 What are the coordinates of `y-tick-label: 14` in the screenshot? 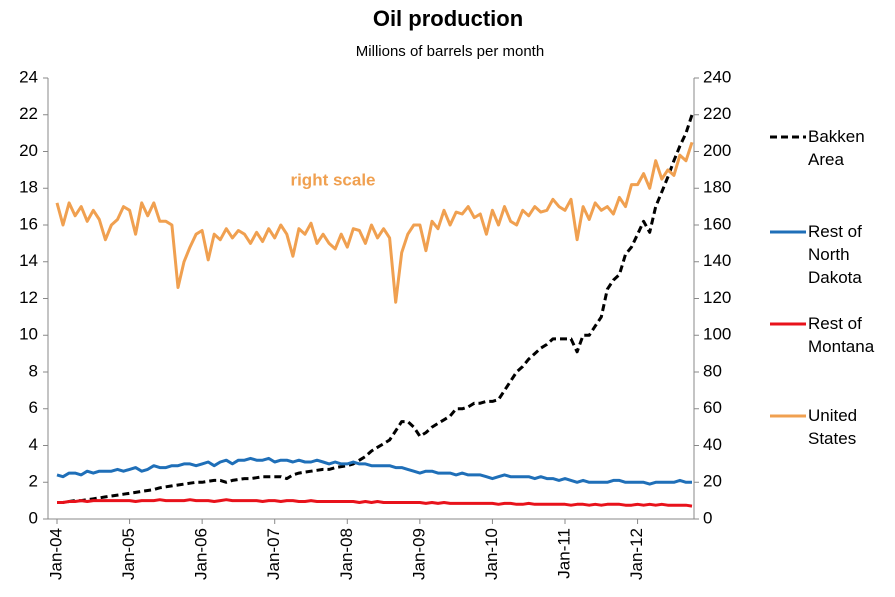 It's located at (28, 260).